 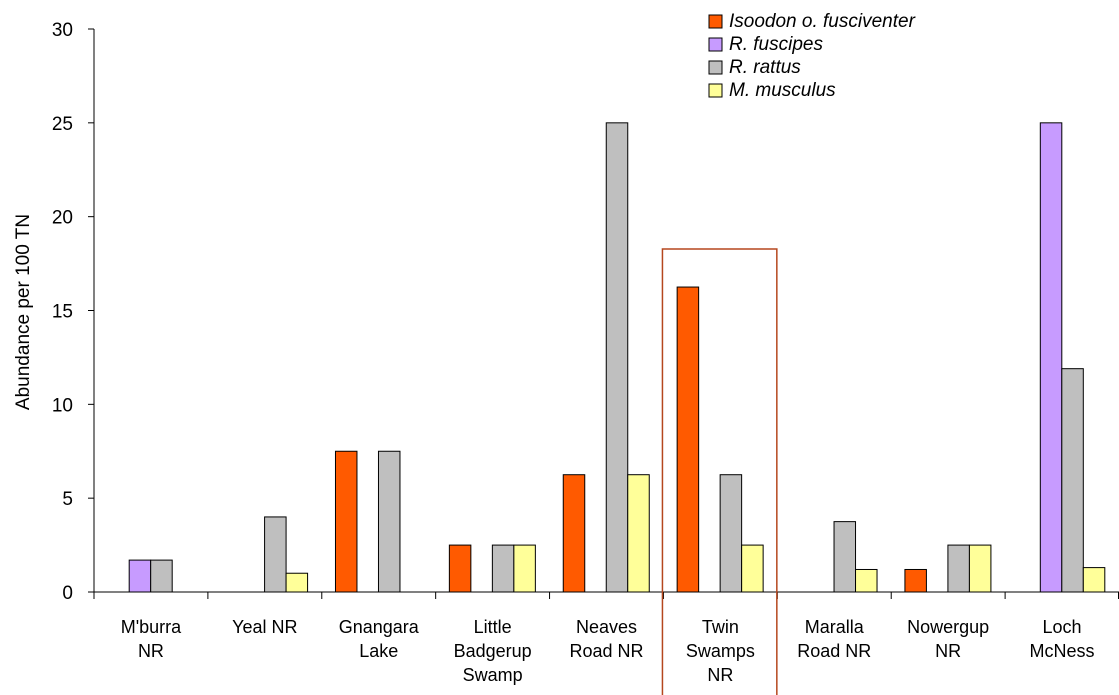 What do you see at coordinates (378, 651) in the screenshot?
I see `x-tick-label: Lake` at bounding box center [378, 651].